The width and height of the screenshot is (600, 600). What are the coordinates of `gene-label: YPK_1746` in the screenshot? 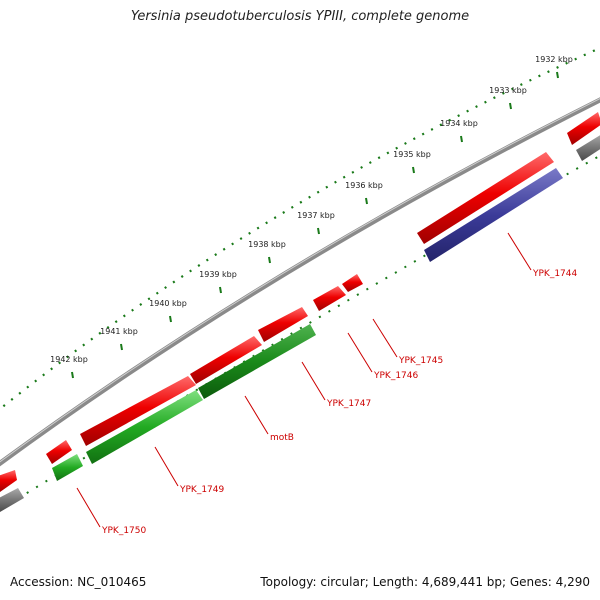 It's located at (396, 376).